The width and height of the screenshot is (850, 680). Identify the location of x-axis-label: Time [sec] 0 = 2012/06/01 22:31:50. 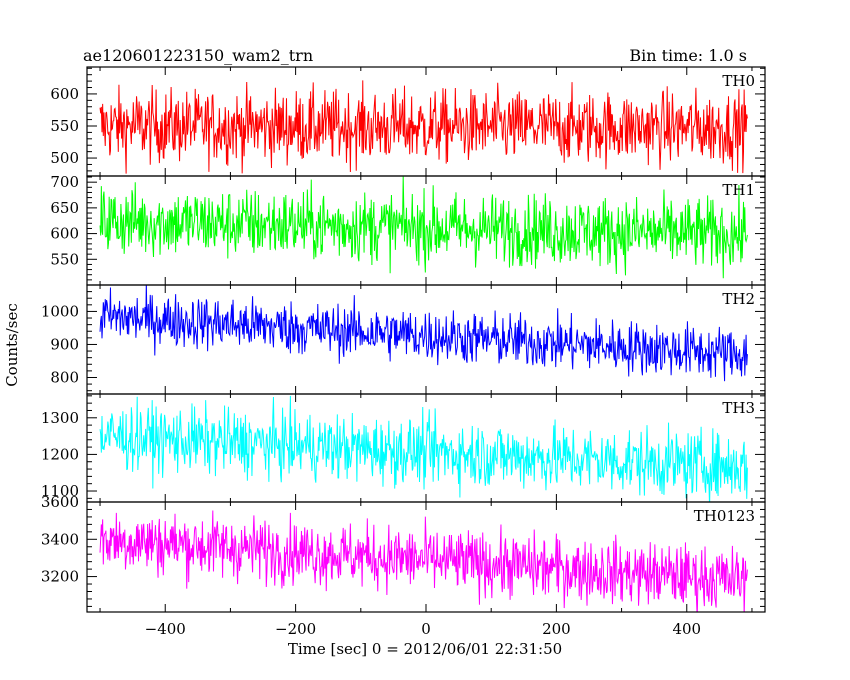
(425, 649).